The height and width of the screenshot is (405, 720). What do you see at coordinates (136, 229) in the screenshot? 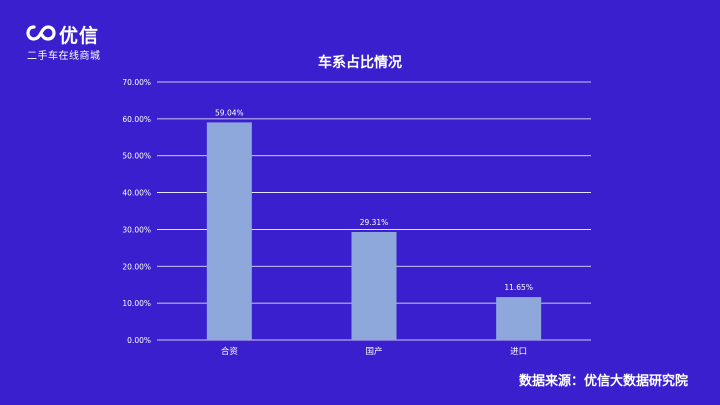
I see `y-tick-label: 30.00%` at bounding box center [136, 229].